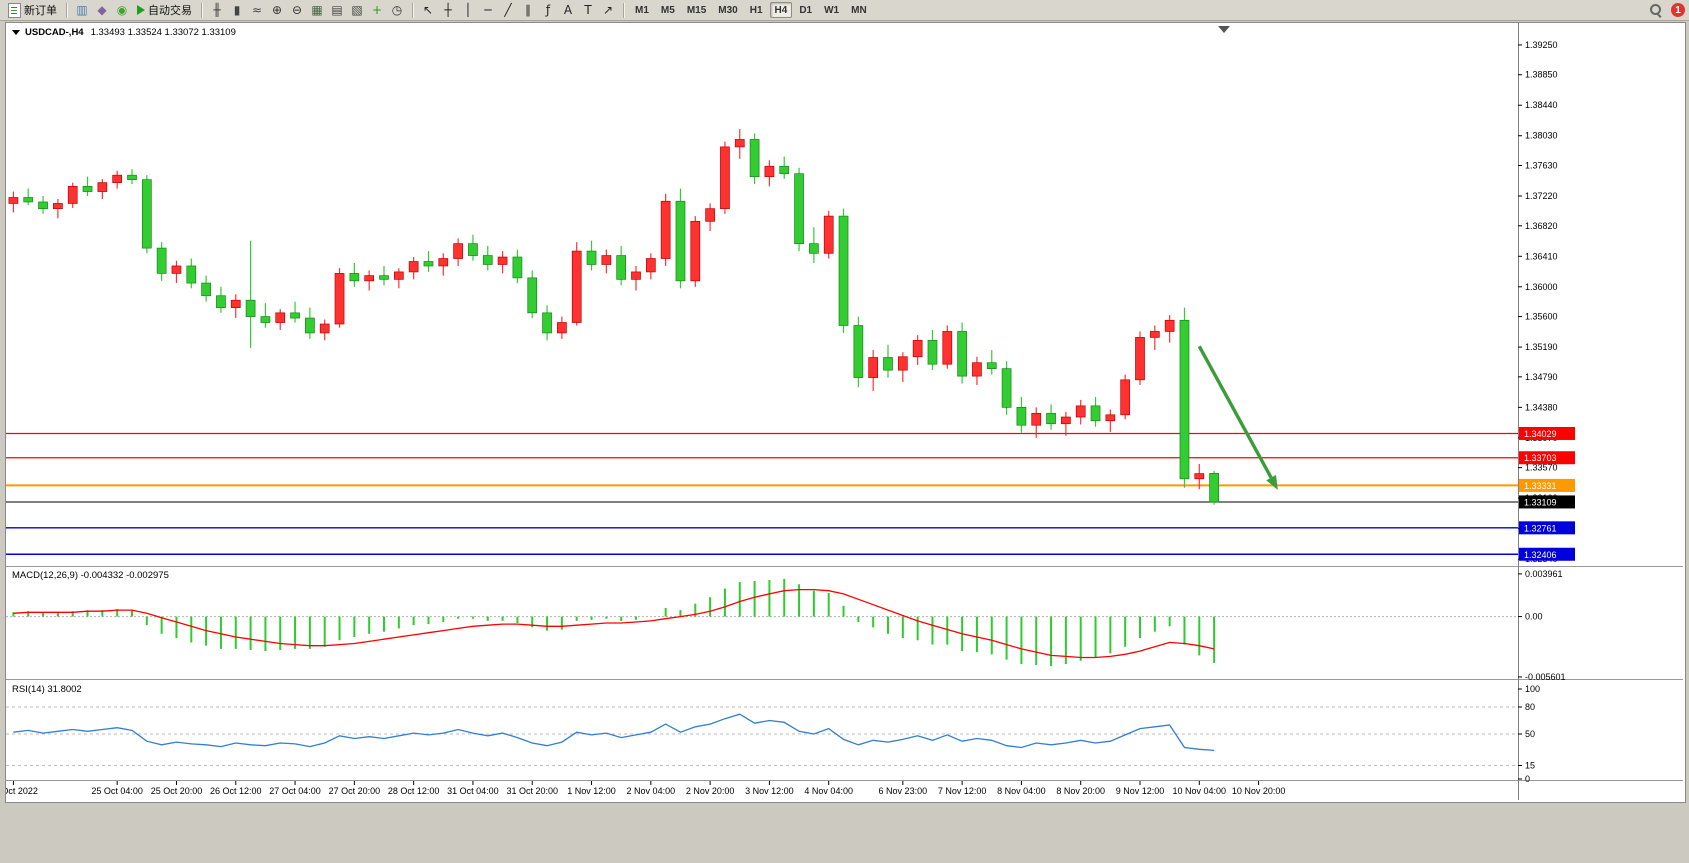 This screenshot has width=1689, height=863. I want to click on trend-arrow-head, so click(1272, 482).